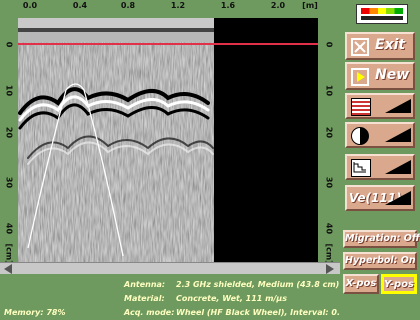  I want to click on migration-toggle: Migration: Off, so click(381, 239).